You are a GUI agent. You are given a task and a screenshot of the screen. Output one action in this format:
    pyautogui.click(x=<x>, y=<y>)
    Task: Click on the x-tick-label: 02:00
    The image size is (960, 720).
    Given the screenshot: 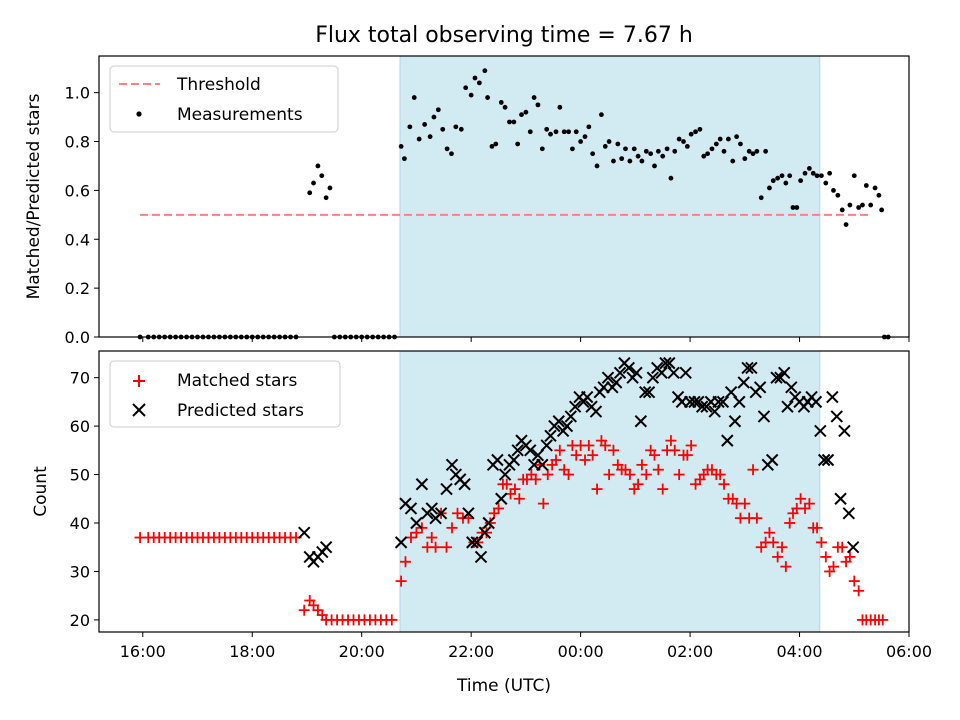 What is the action you would take?
    pyautogui.click(x=690, y=651)
    